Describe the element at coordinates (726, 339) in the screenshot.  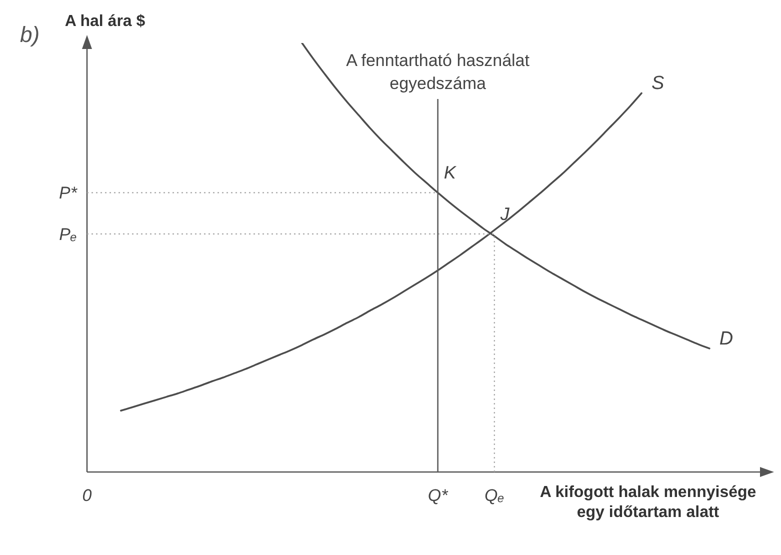
I see `series-label: D` at that location.